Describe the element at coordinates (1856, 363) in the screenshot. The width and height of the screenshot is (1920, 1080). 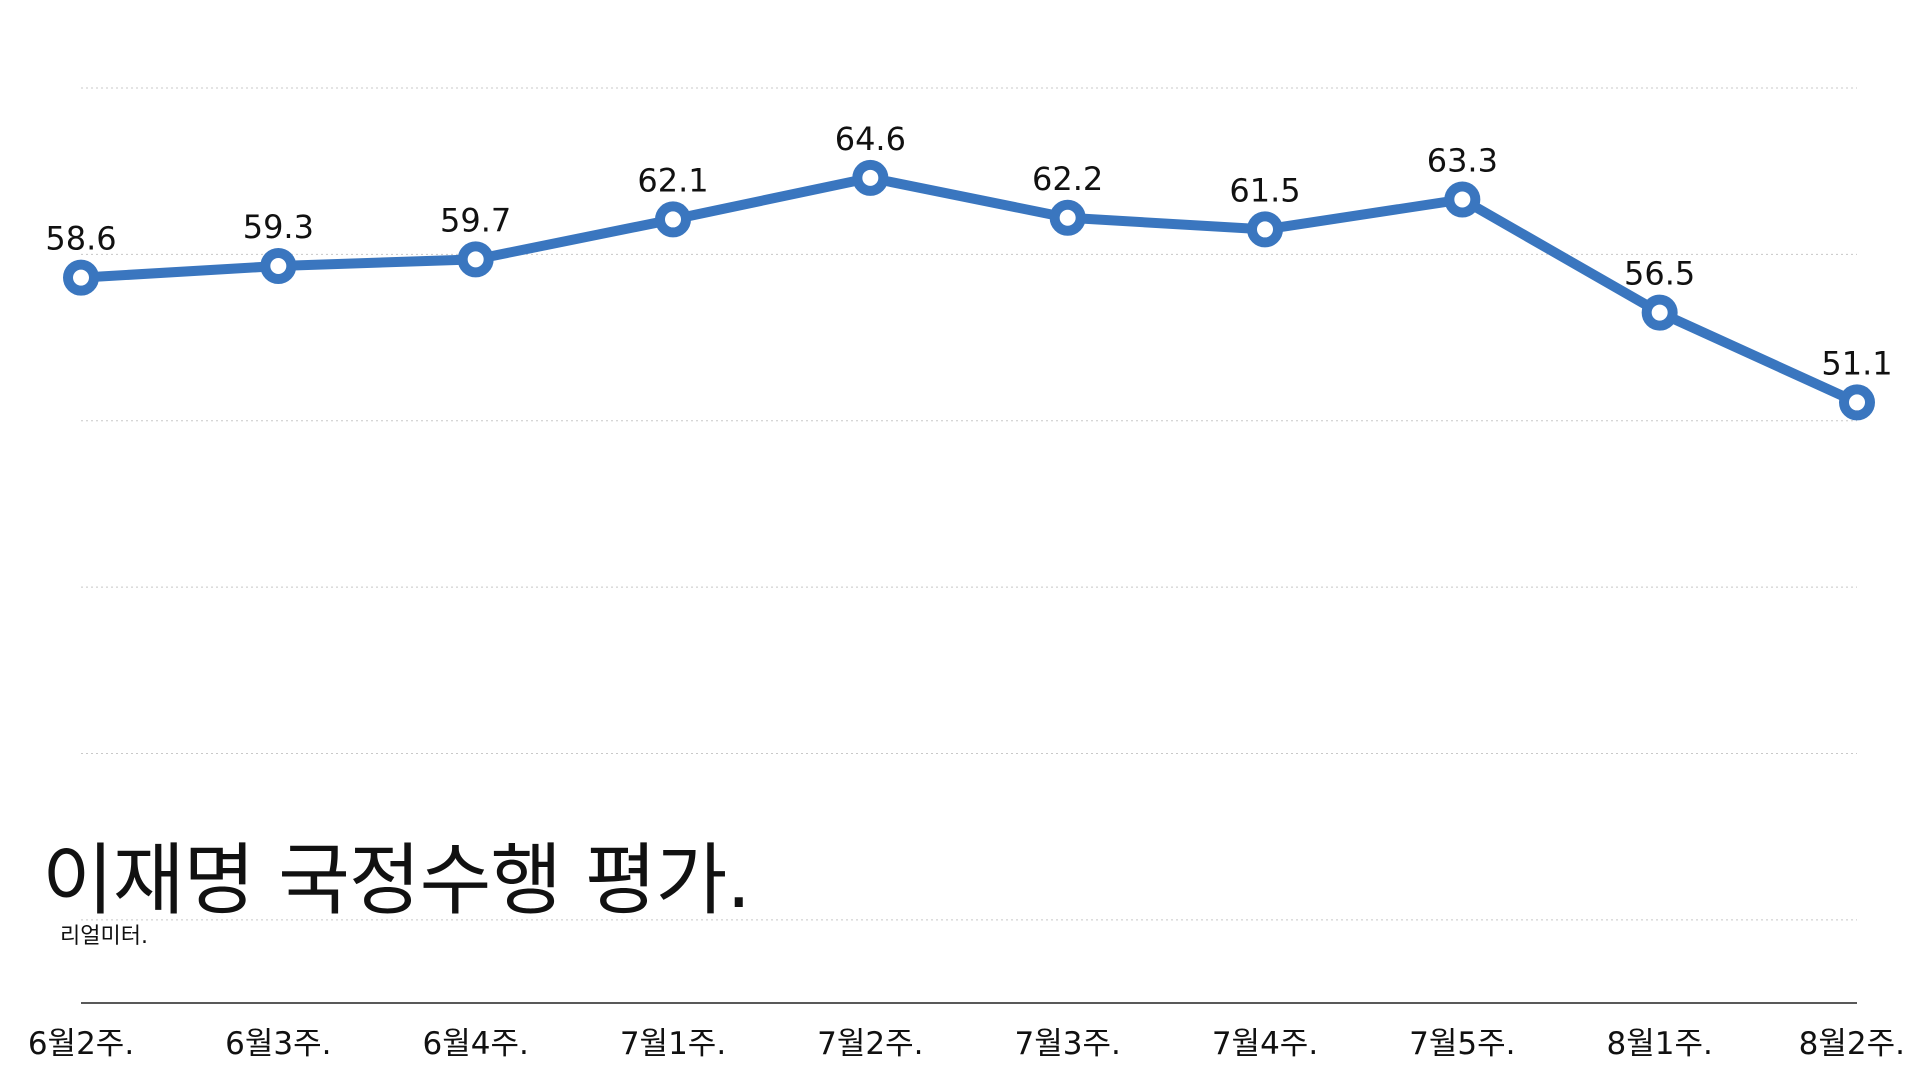
I see `data-label: 51.1` at that location.